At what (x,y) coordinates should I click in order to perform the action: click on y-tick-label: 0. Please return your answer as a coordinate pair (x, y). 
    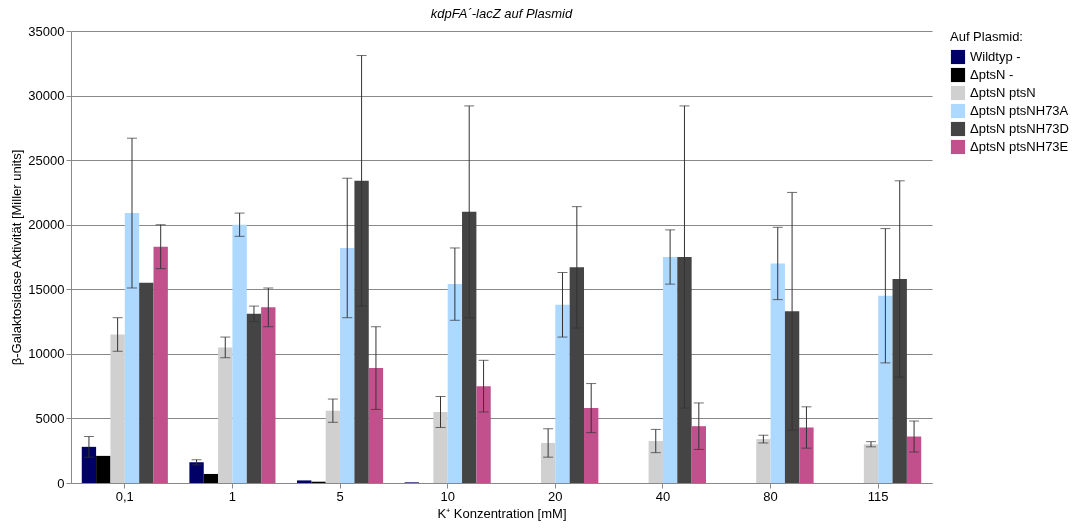
    Looking at the image, I should click on (61, 483).